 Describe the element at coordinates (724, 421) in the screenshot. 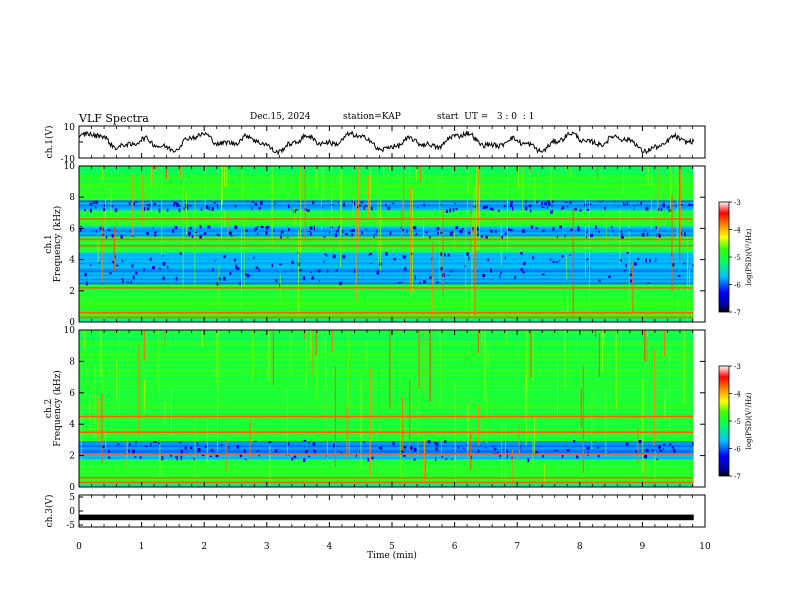

I see `colorbar` at that location.